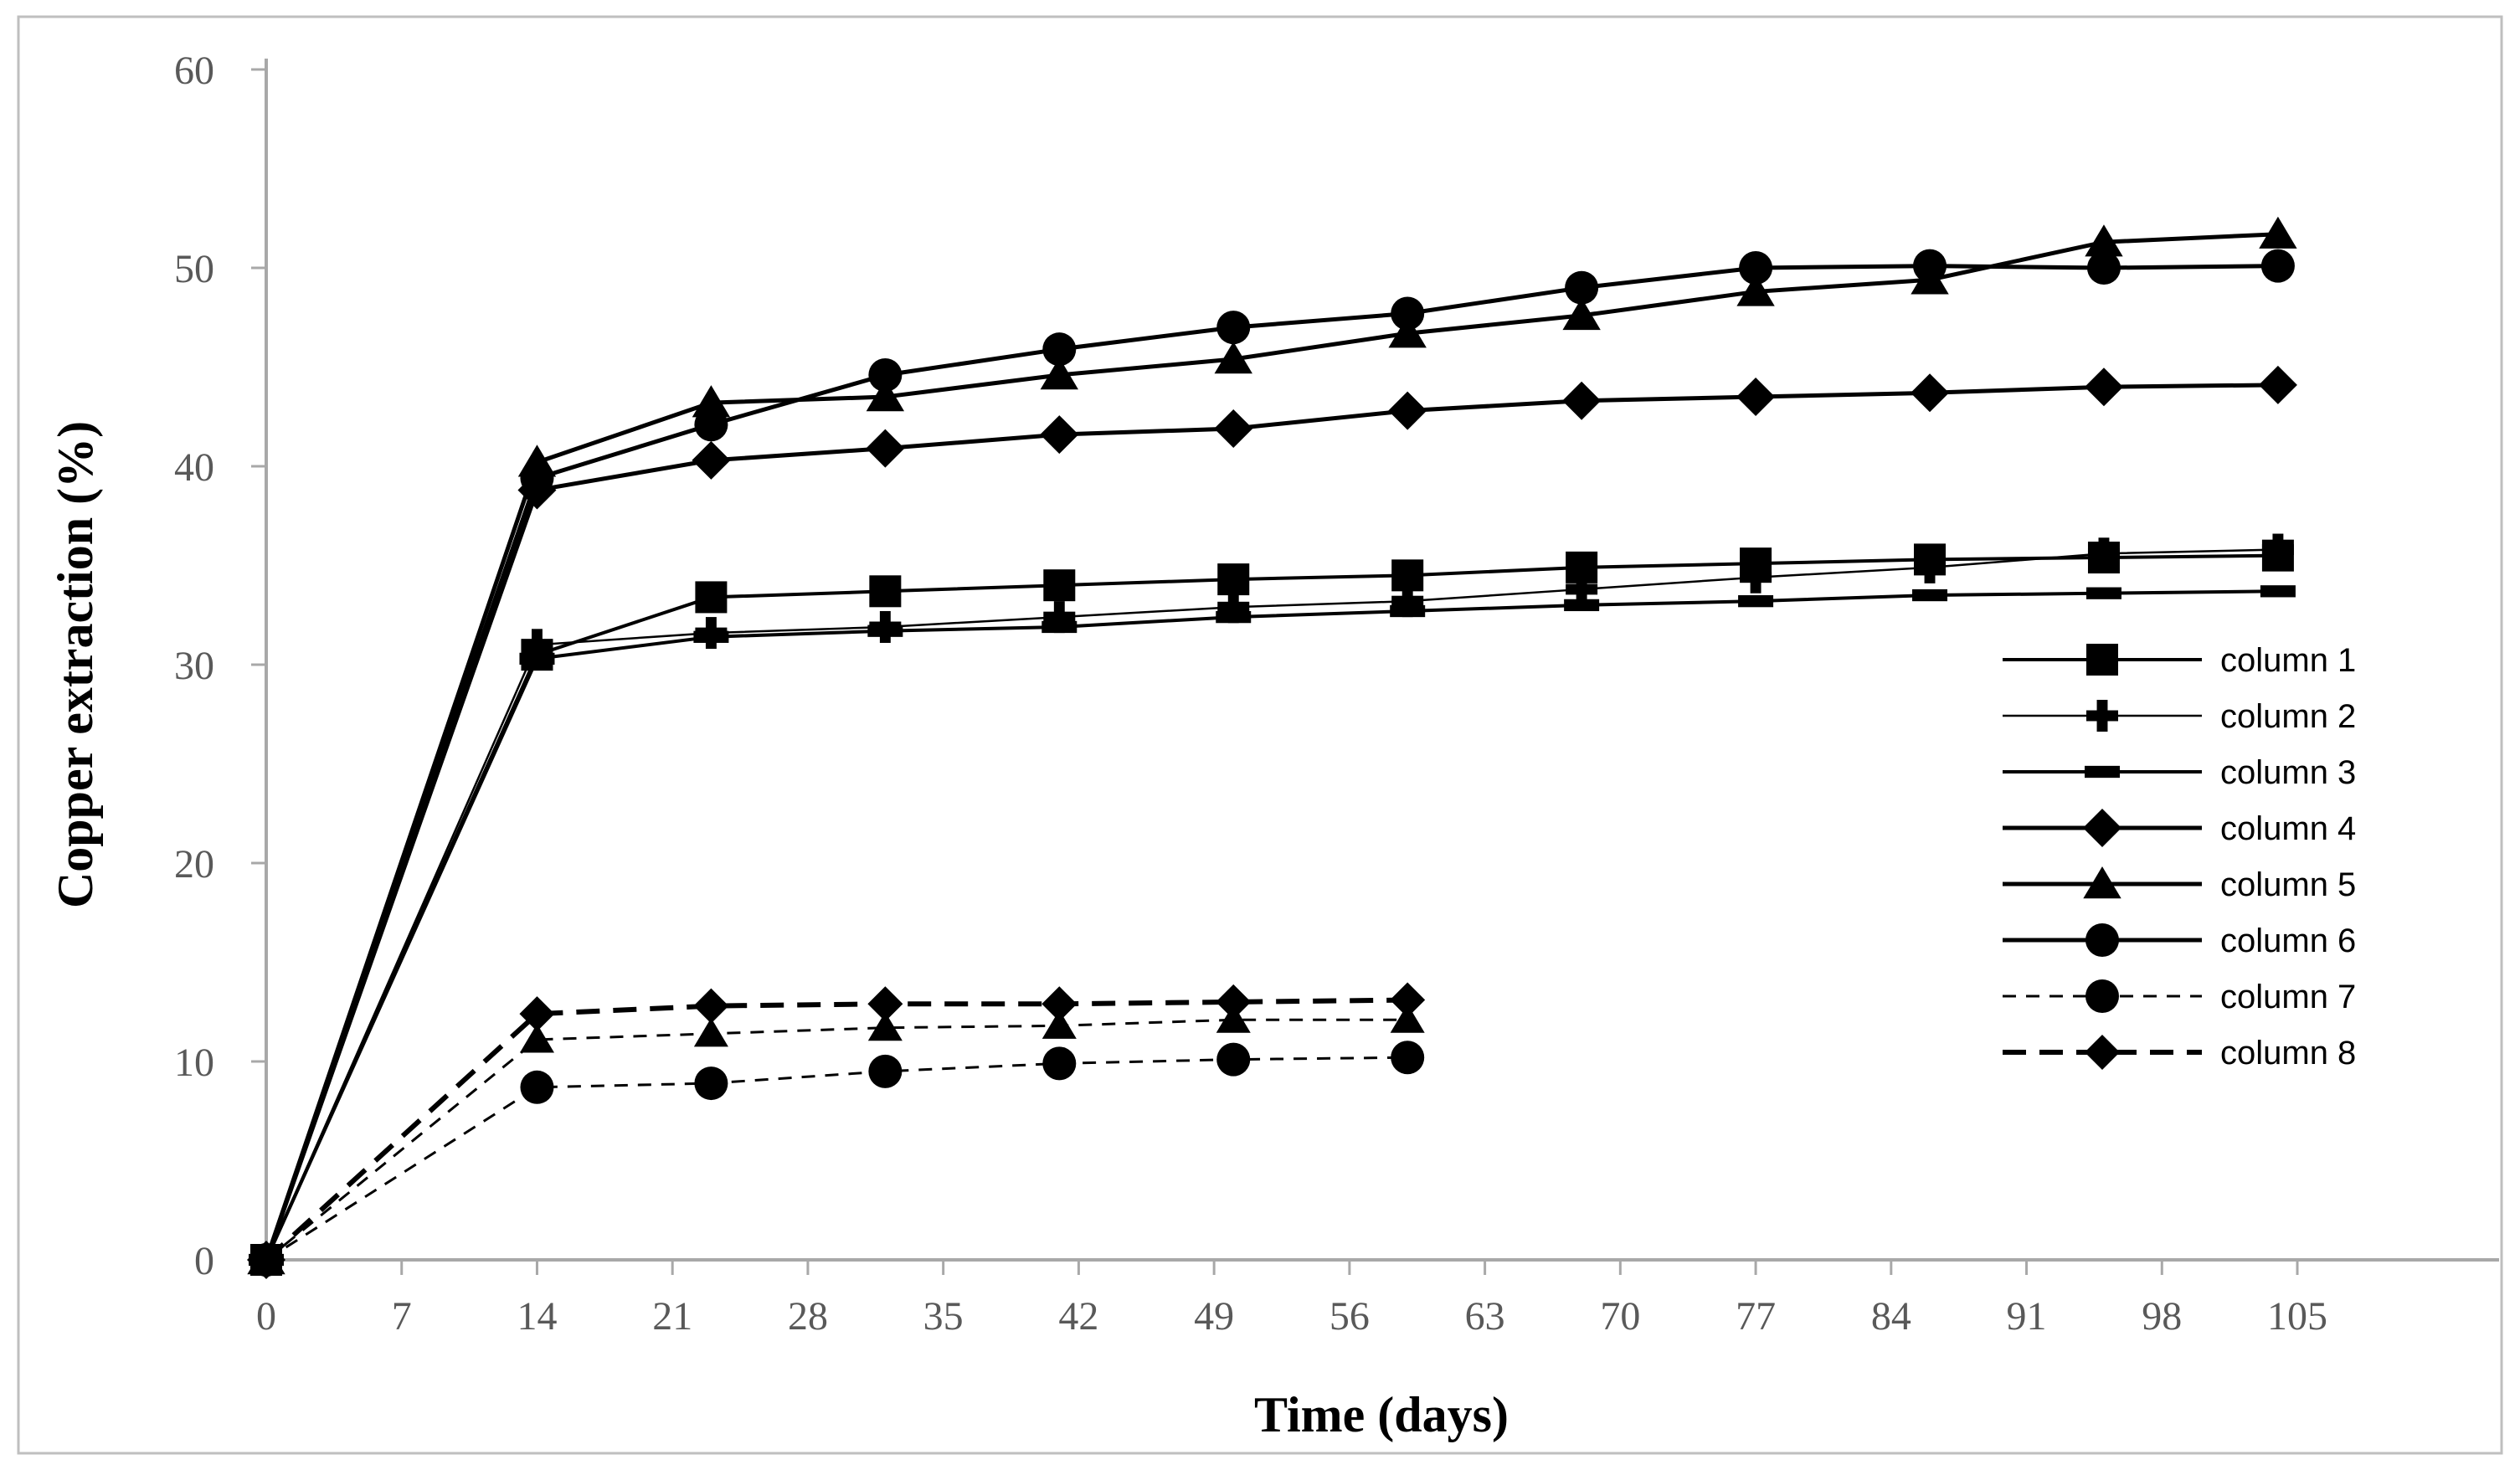 The width and height of the screenshot is (2520, 1475). What do you see at coordinates (1756, 1317) in the screenshot?
I see `x-tick-label: 77` at bounding box center [1756, 1317].